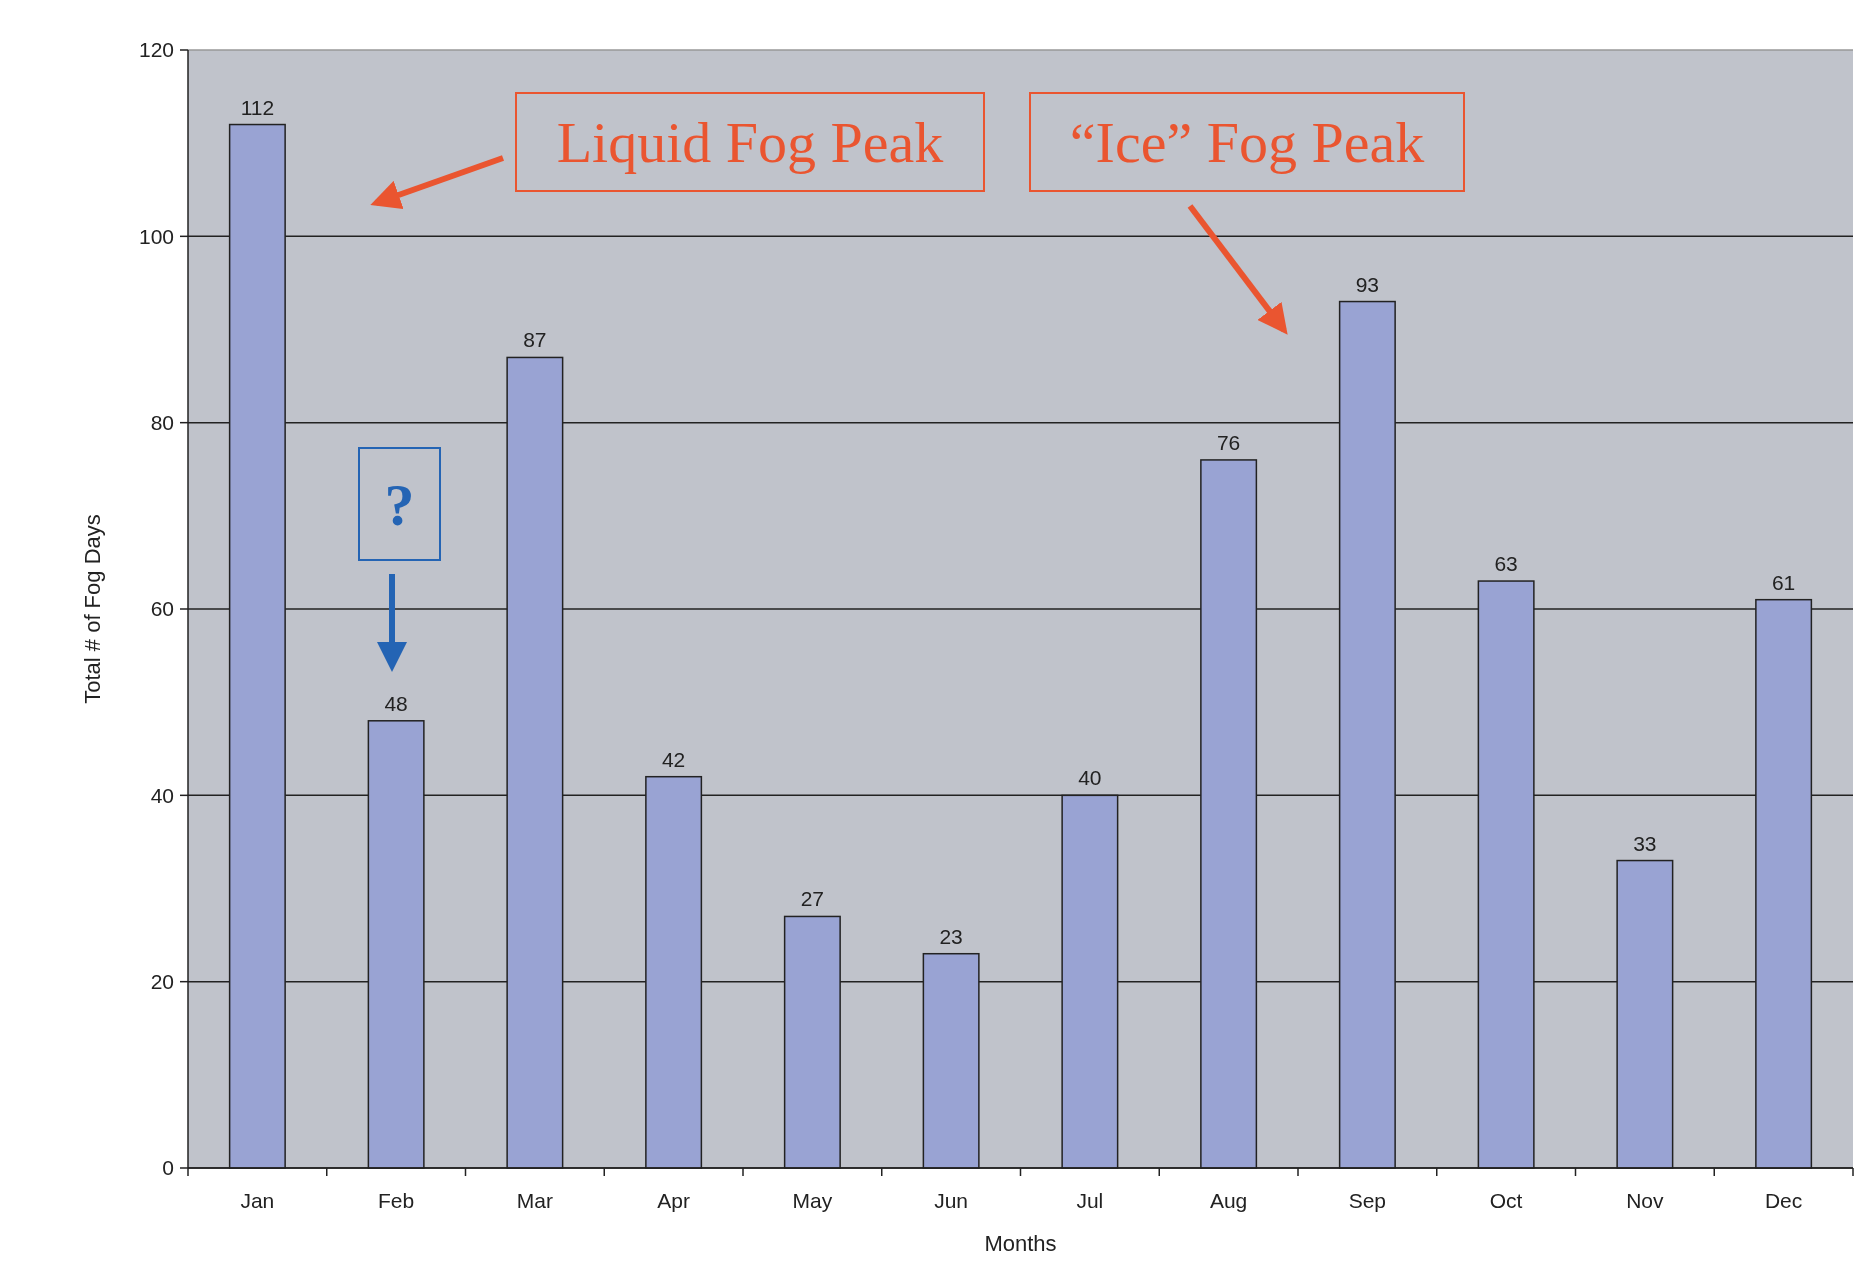 The height and width of the screenshot is (1271, 1871). I want to click on data-label: 23, so click(951, 936).